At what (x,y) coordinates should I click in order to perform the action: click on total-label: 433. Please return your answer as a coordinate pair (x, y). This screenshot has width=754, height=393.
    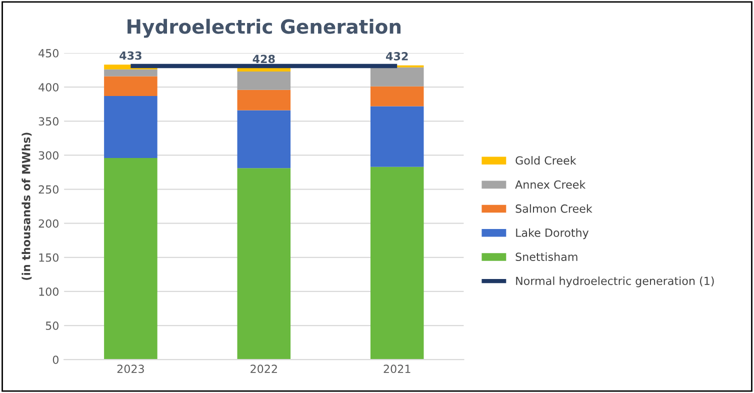
    Looking at the image, I should click on (131, 55).